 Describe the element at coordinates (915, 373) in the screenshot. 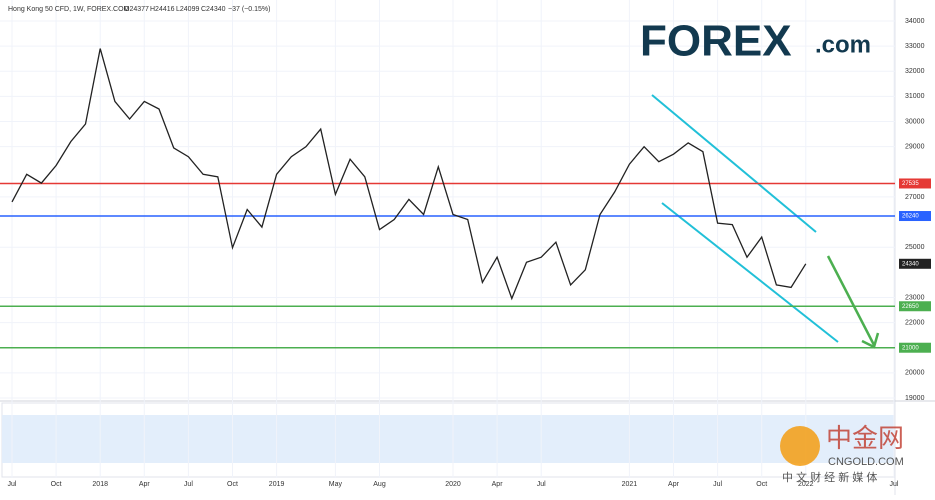

I see `y-tick-label: 20000` at that location.